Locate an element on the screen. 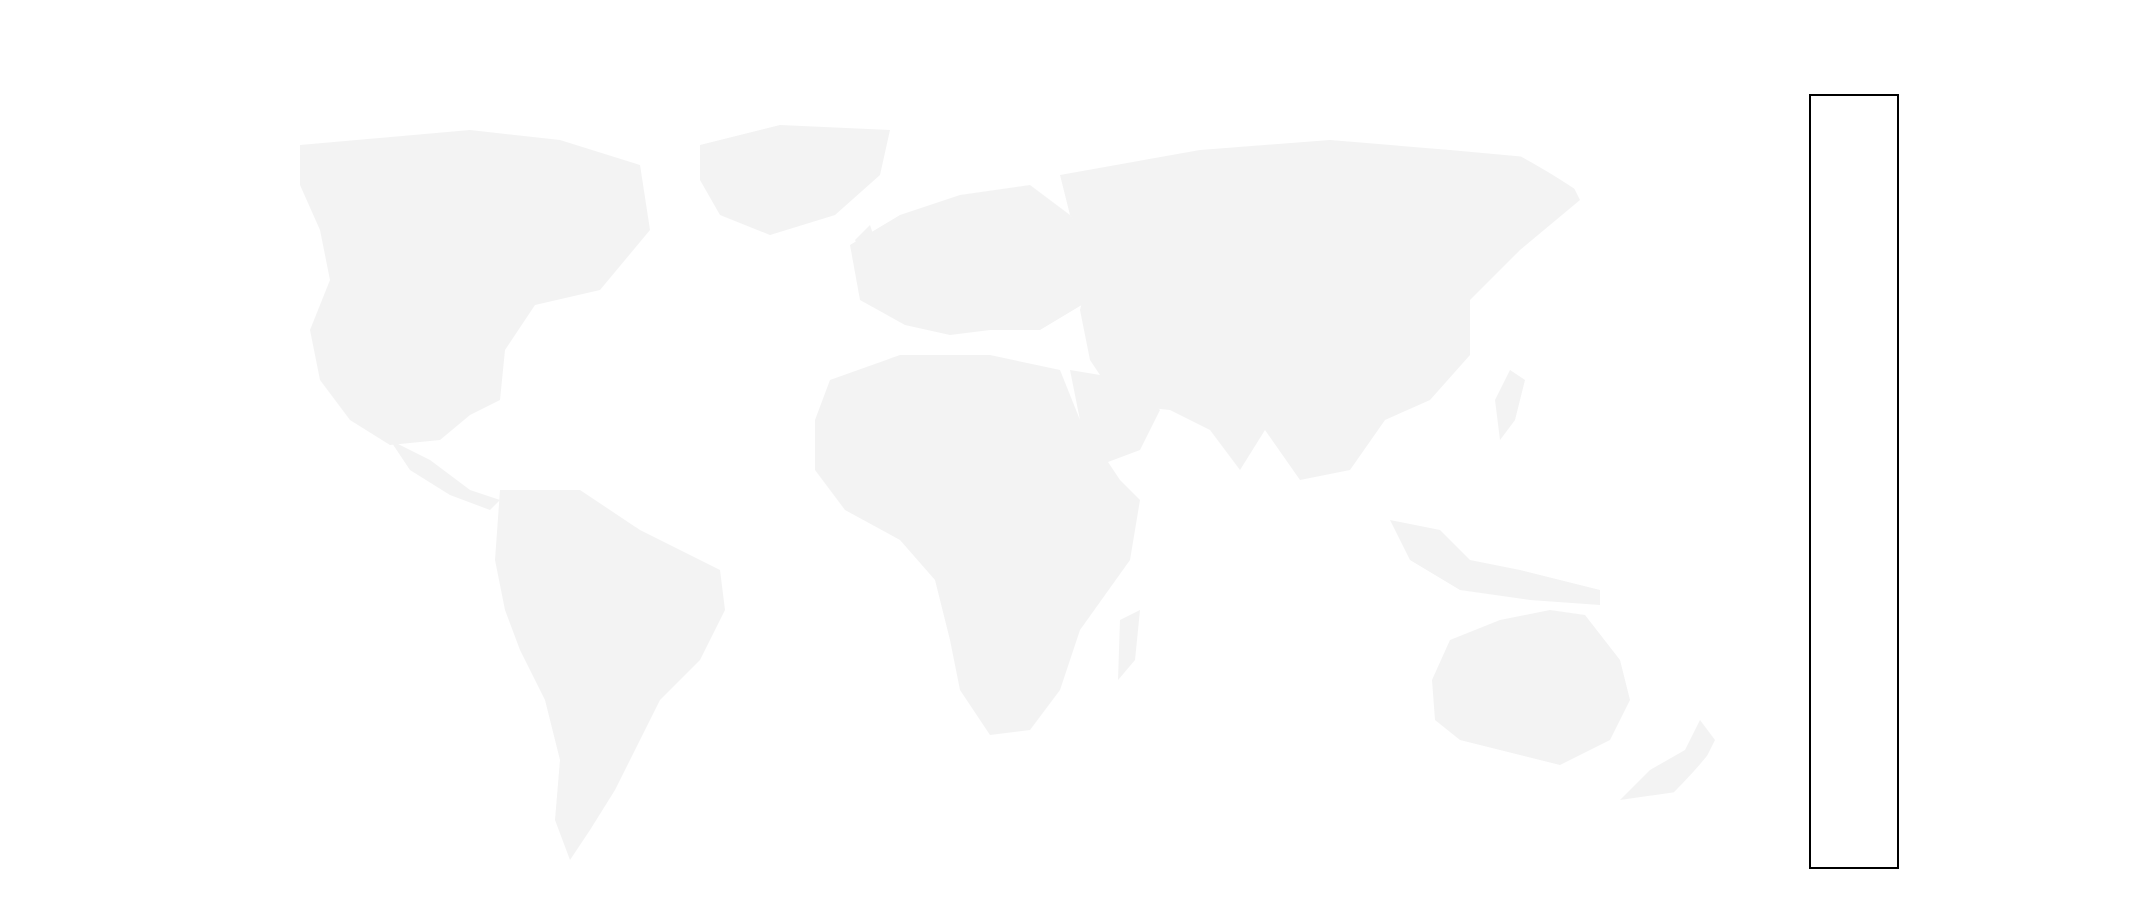 This screenshot has width=2146, height=900. new-zealand-land is located at coordinates (1667, 760).